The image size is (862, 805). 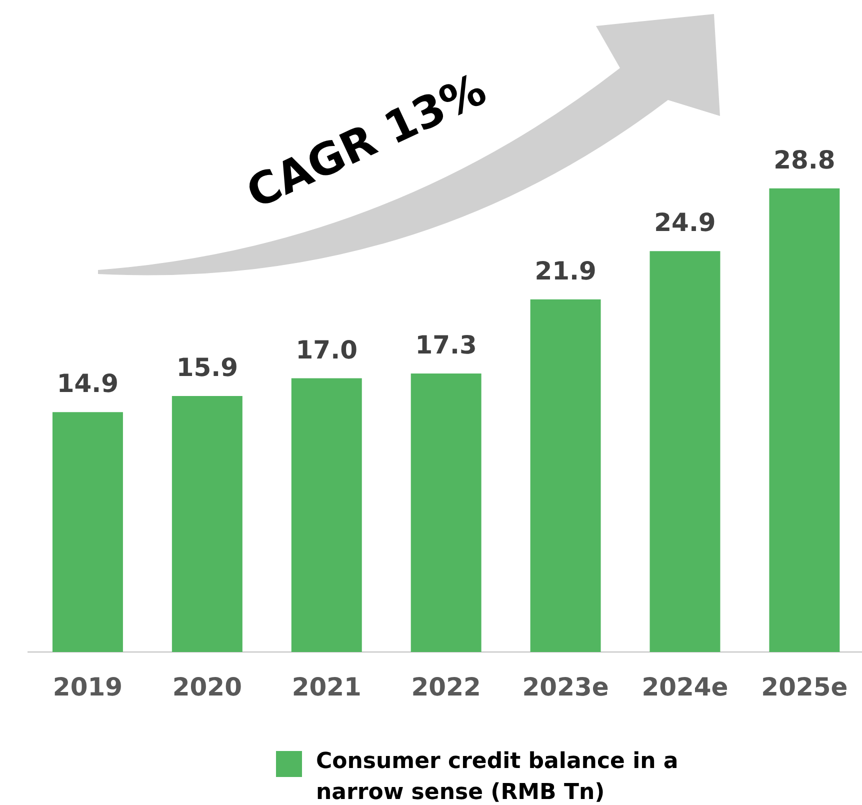 What do you see at coordinates (327, 349) in the screenshot?
I see `data-label: 17.0` at bounding box center [327, 349].